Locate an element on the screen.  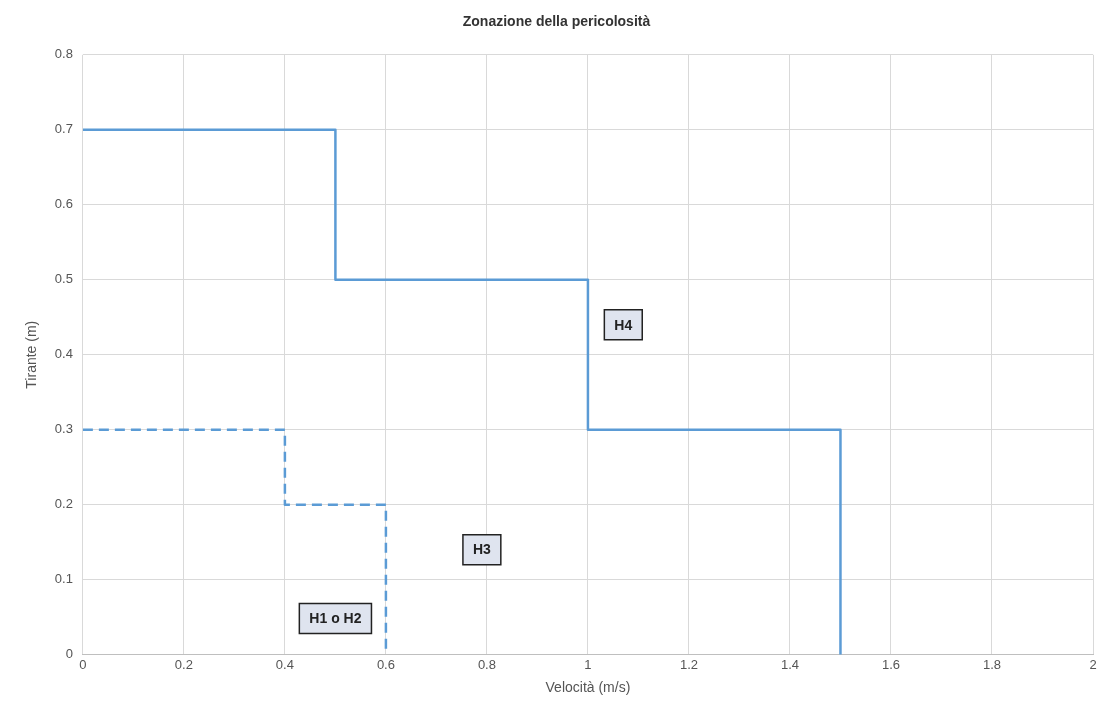
annotation: H3 is located at coordinates (482, 549).